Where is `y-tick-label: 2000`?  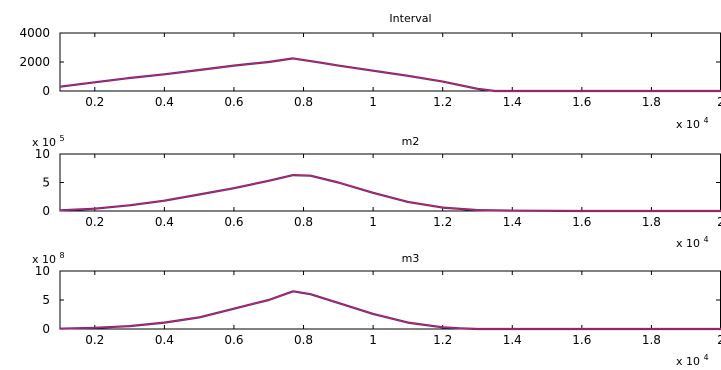
y-tick-label: 2000 is located at coordinates (34, 62).